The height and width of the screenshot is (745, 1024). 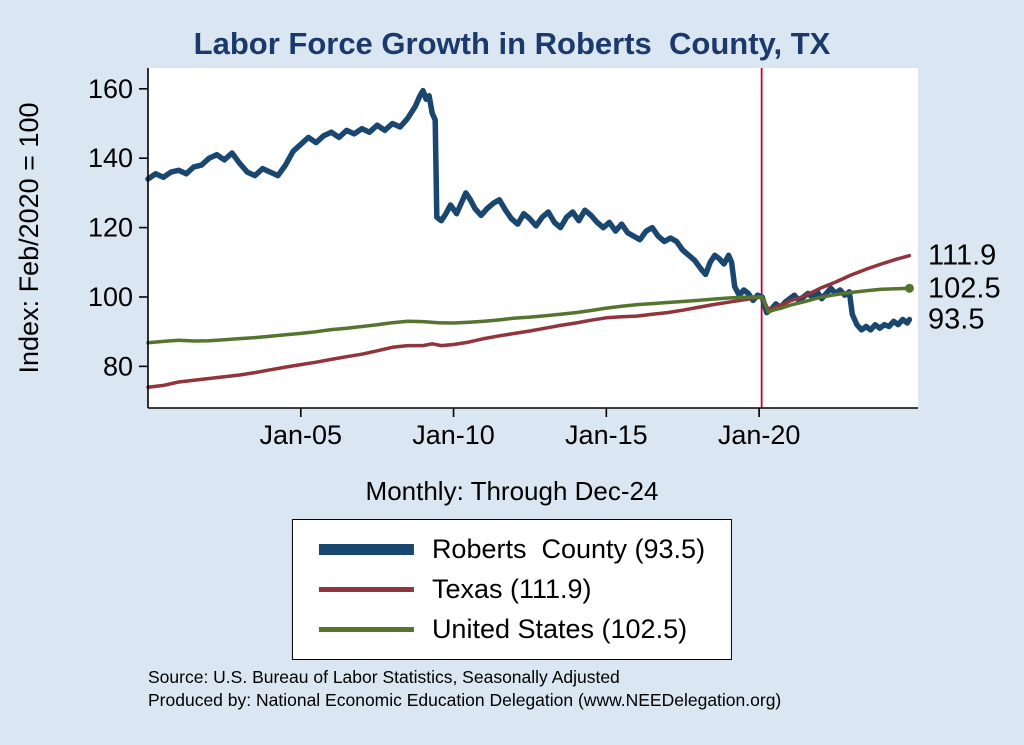 What do you see at coordinates (110, 297) in the screenshot?
I see `y-tick-label: 100` at bounding box center [110, 297].